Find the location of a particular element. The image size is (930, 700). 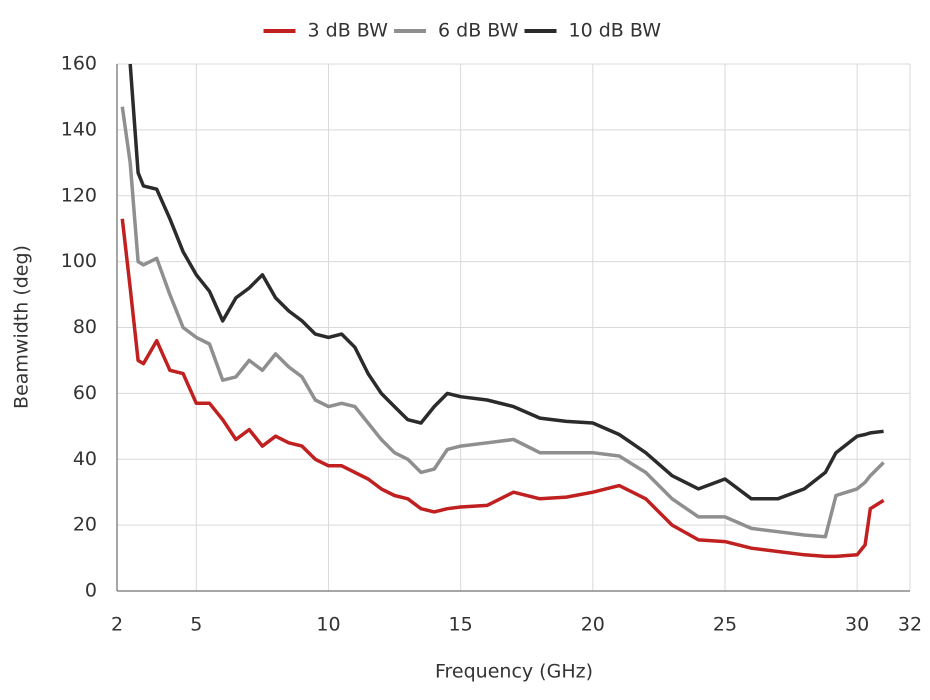

x-tick-label: 32 is located at coordinates (910, 625).